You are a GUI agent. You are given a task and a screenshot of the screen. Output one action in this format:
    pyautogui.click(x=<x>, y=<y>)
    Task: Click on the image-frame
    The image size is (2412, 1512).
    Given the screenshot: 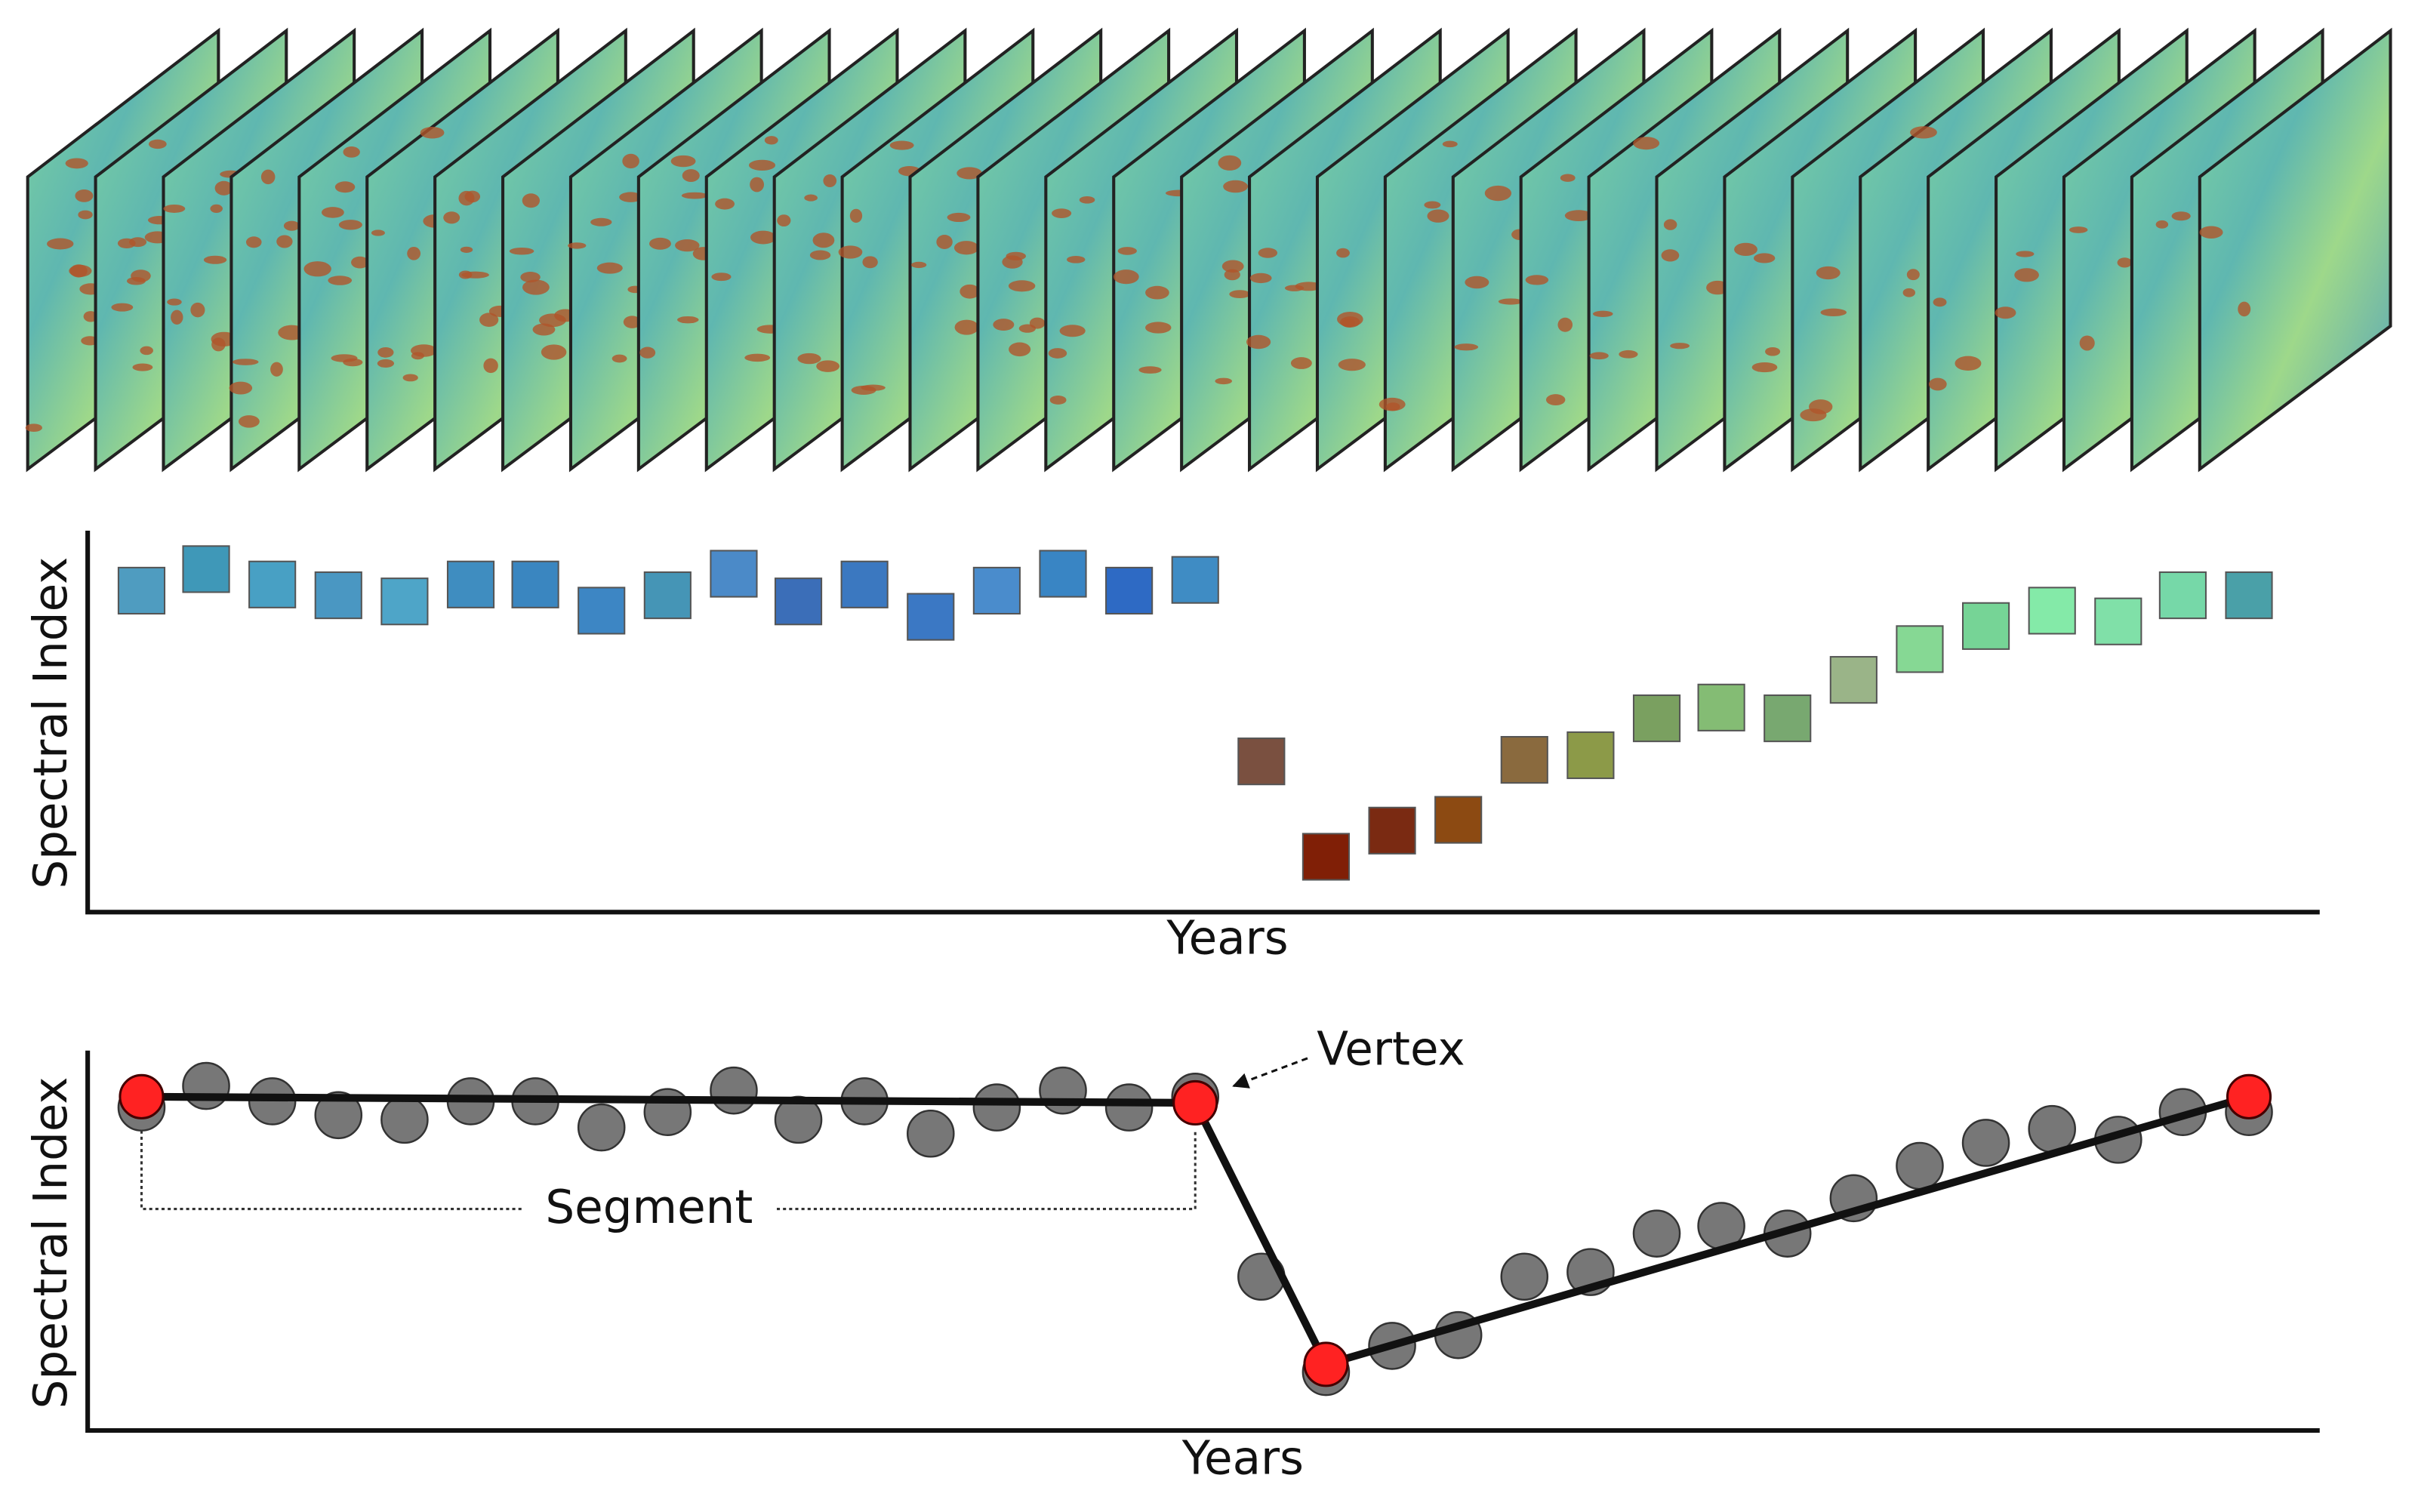 What is the action you would take?
    pyautogui.click(x=2295, y=250)
    